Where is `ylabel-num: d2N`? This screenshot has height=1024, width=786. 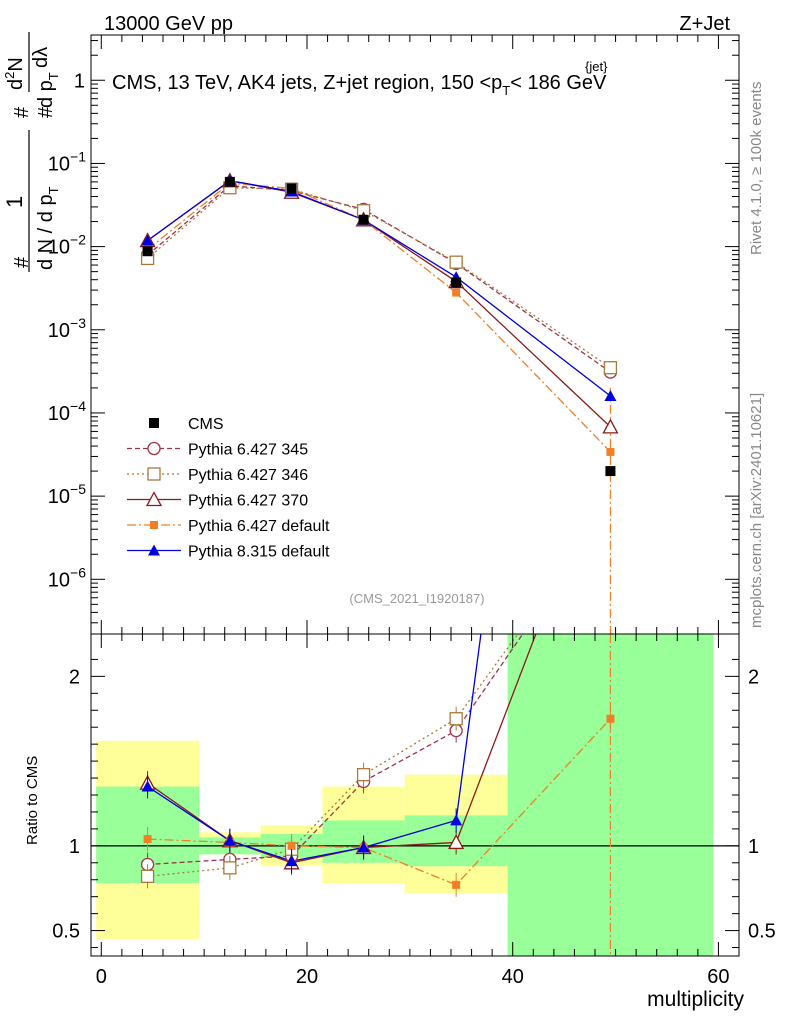
ylabel-num: d2N is located at coordinates (14, 73).